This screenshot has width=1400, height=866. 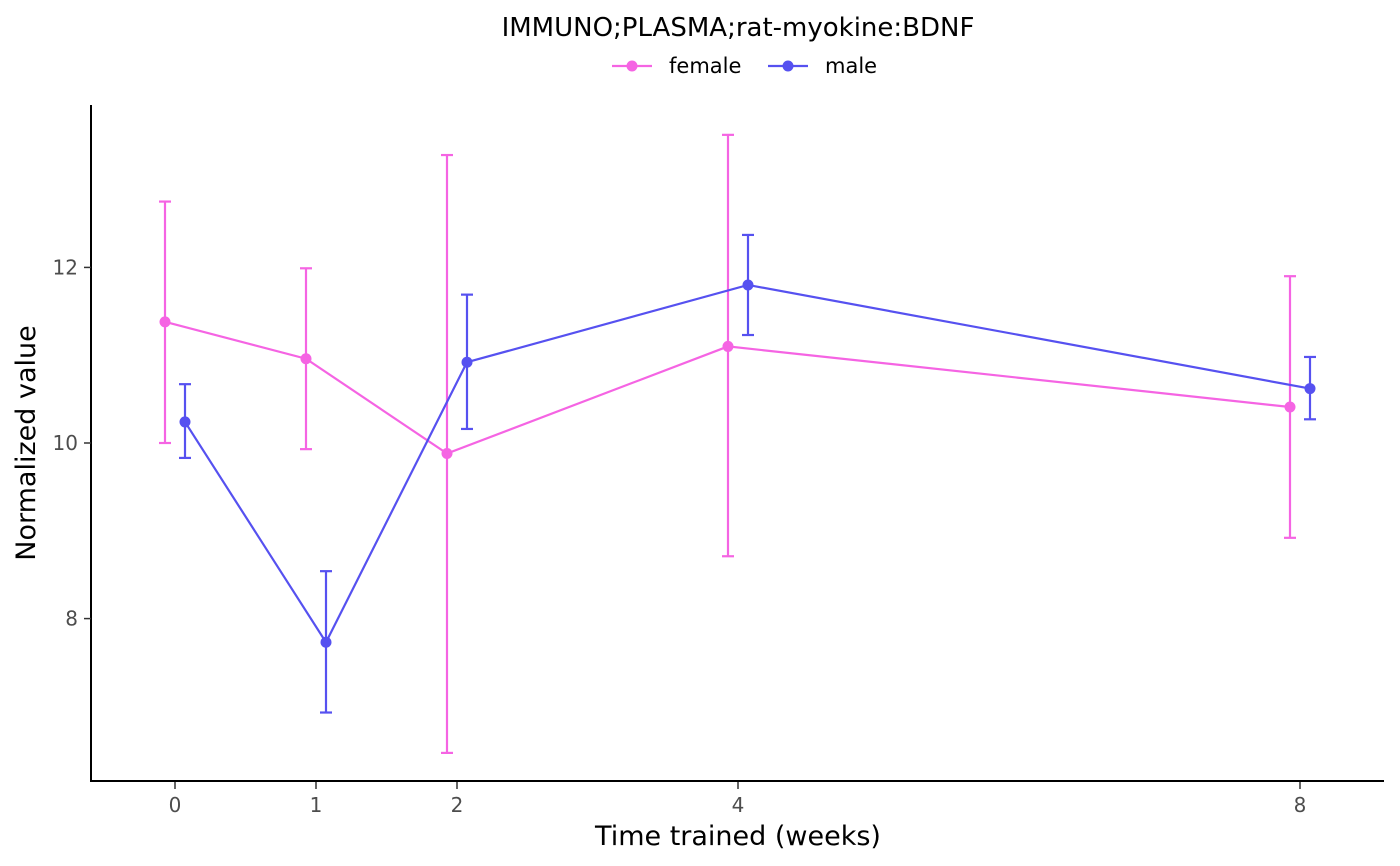 I want to click on y-tick-label: 10, so click(x=65, y=443).